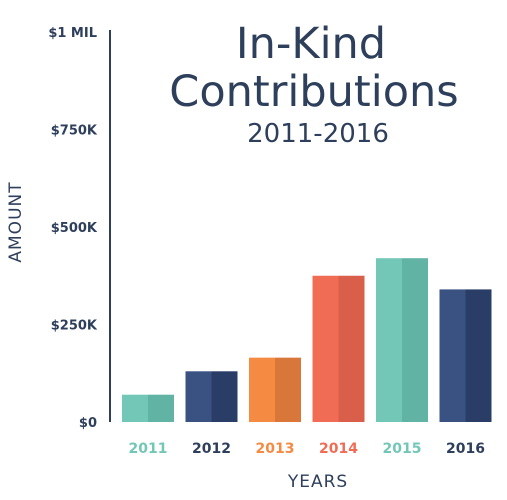 The height and width of the screenshot is (500, 507). I want to click on chart-title-line-2: Contributions, so click(313, 92).